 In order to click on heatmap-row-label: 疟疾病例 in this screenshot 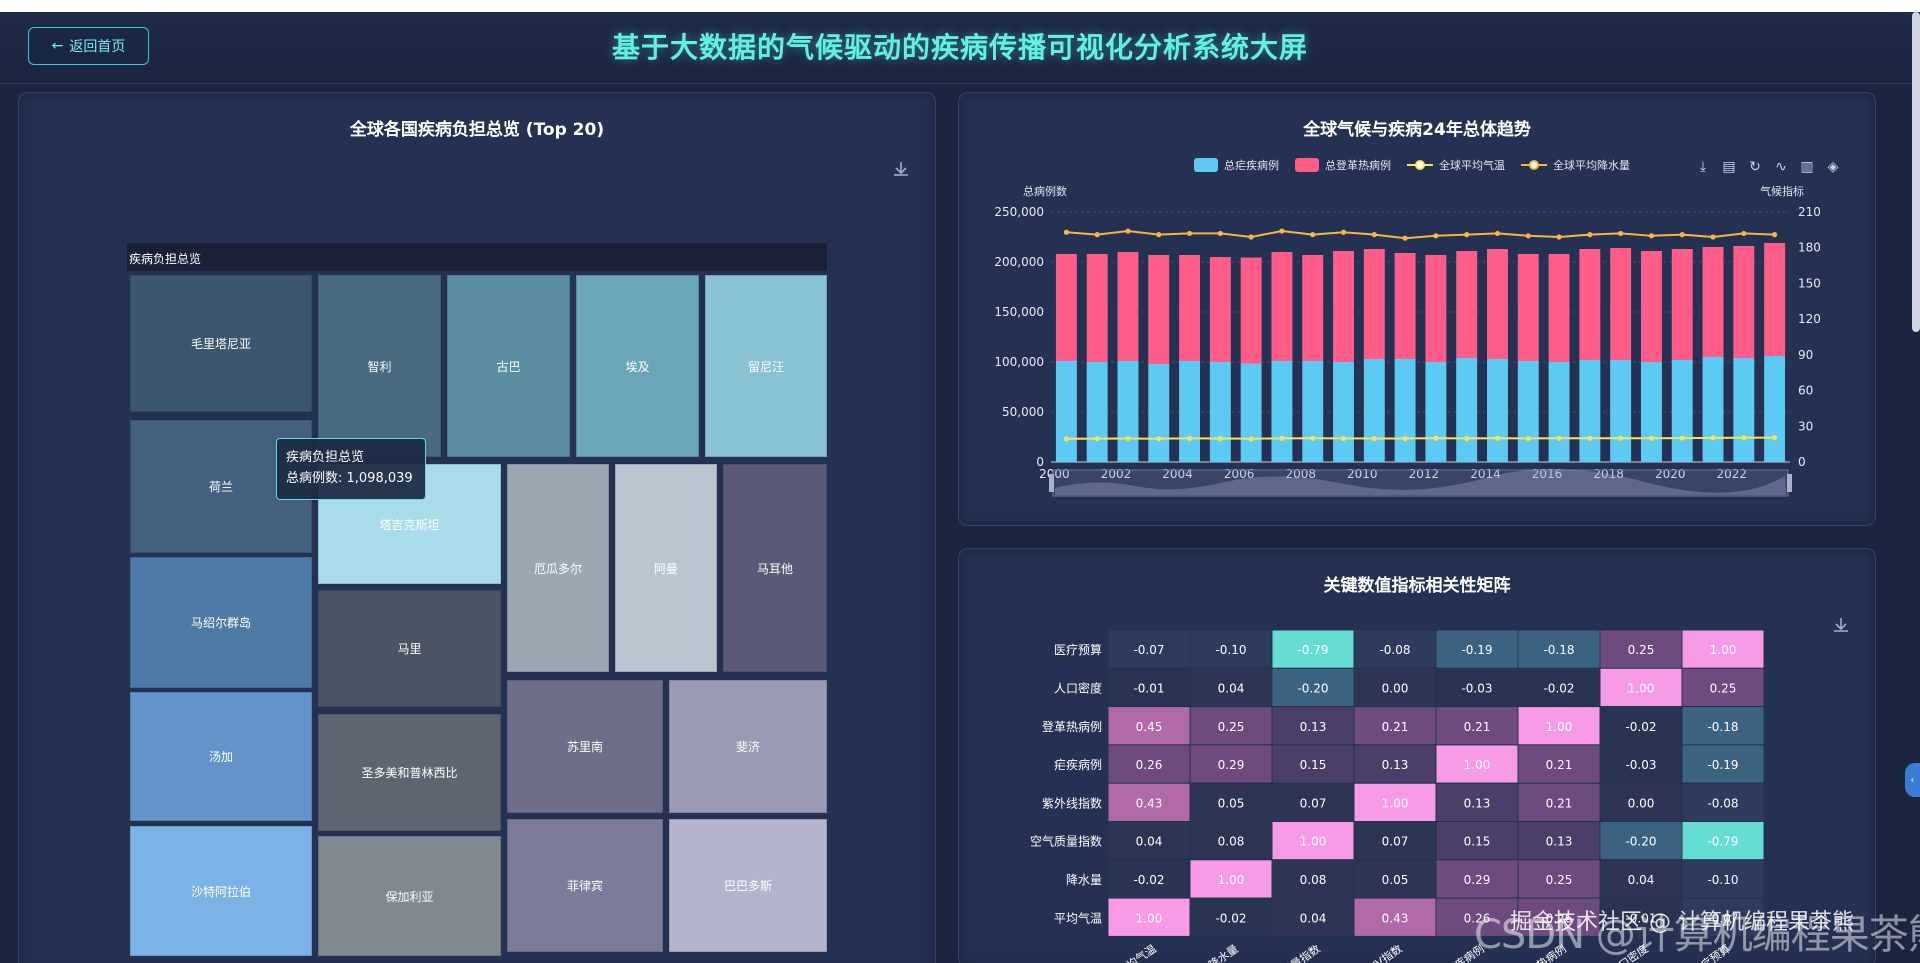, I will do `click(1078, 764)`.